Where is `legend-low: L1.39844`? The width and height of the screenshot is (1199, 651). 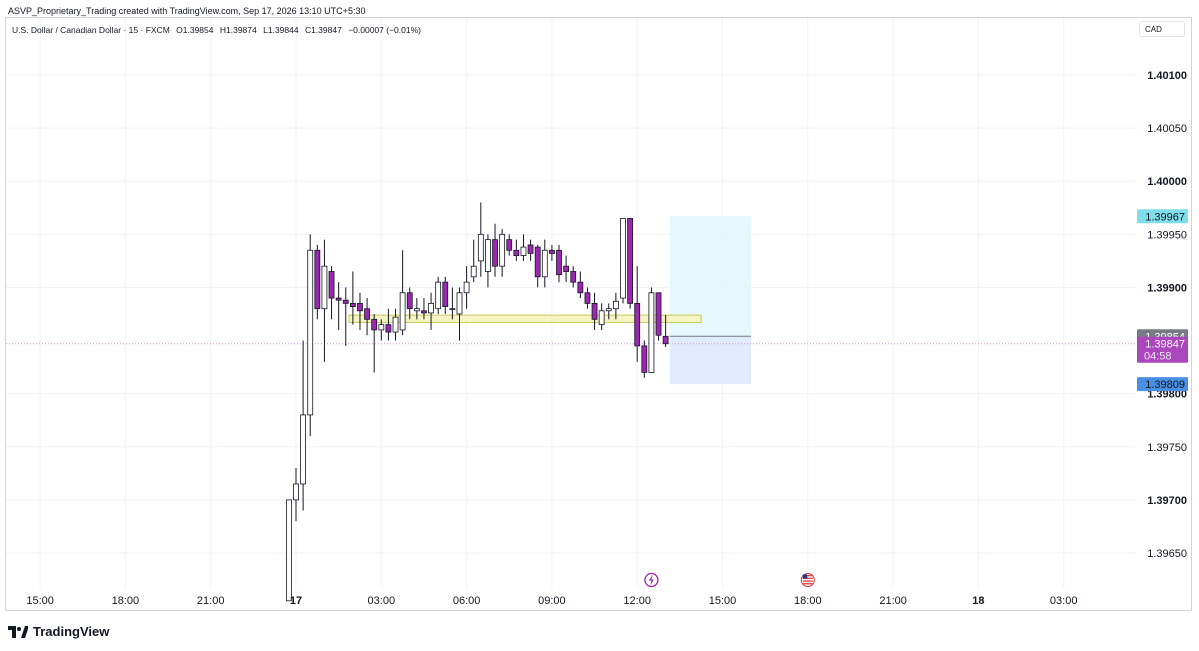 legend-low: L1.39844 is located at coordinates (281, 30).